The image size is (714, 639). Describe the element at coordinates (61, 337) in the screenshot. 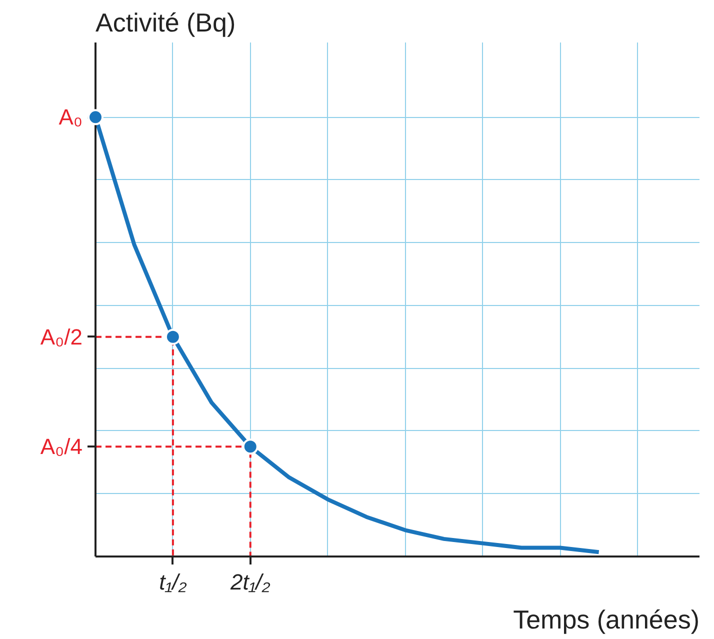

I see `annotation: A₀/2` at that location.